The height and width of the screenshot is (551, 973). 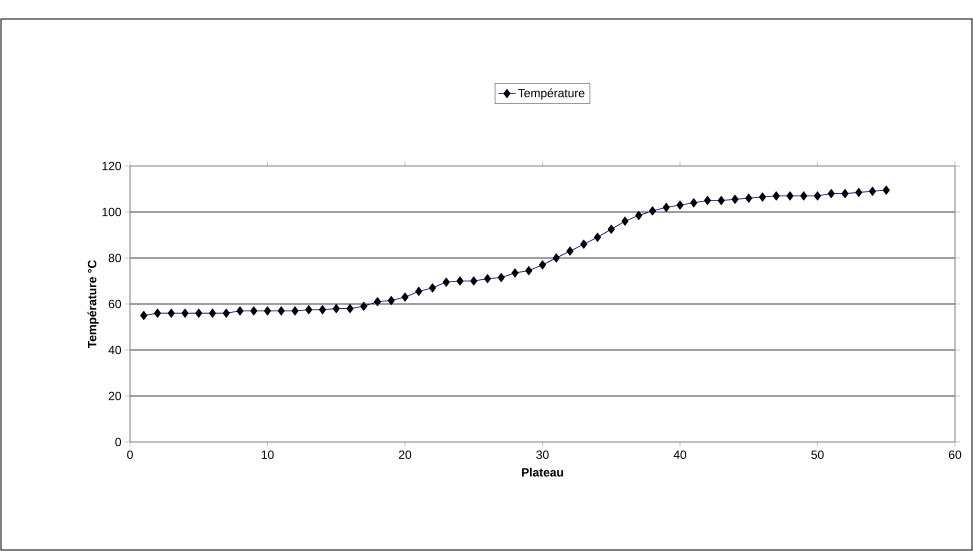 I want to click on y-tick-label: 40, so click(x=115, y=350).